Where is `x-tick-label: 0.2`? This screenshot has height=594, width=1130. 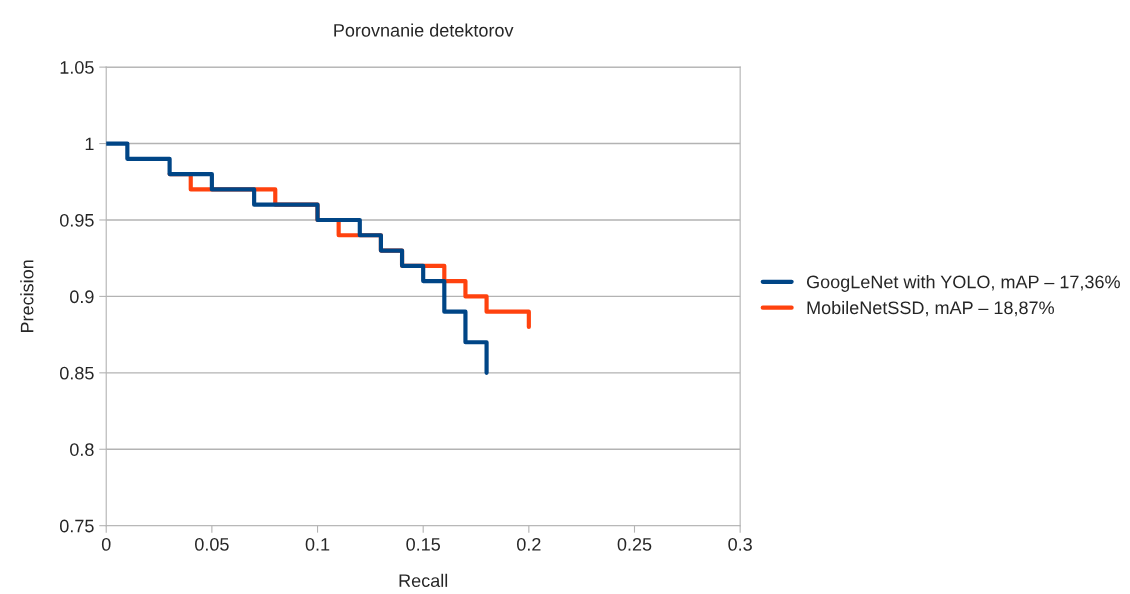
x-tick-label: 0.2 is located at coordinates (529, 544).